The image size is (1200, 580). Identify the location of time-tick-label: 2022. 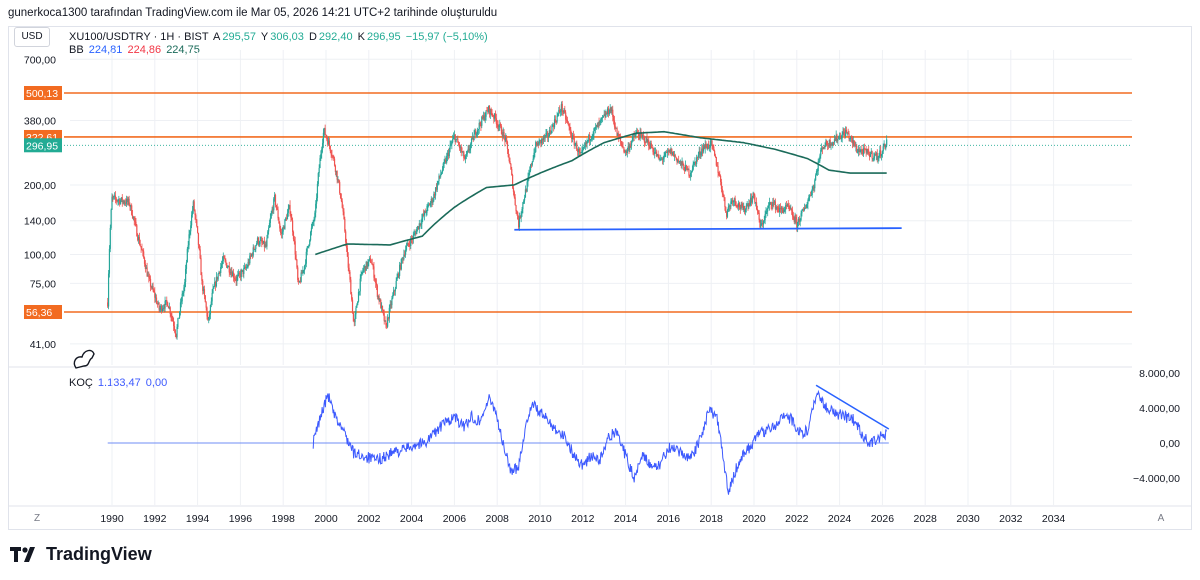
(797, 519).